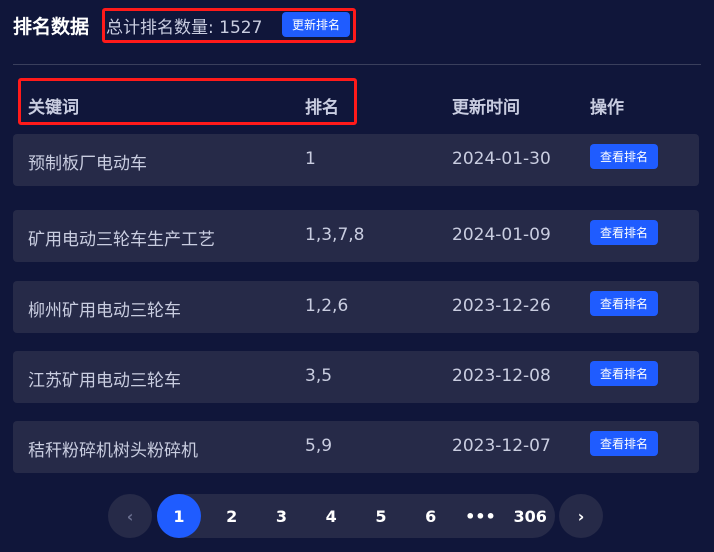 The height and width of the screenshot is (552, 714). What do you see at coordinates (501, 376) in the screenshot?
I see `date-cell: 2023-12-08` at bounding box center [501, 376].